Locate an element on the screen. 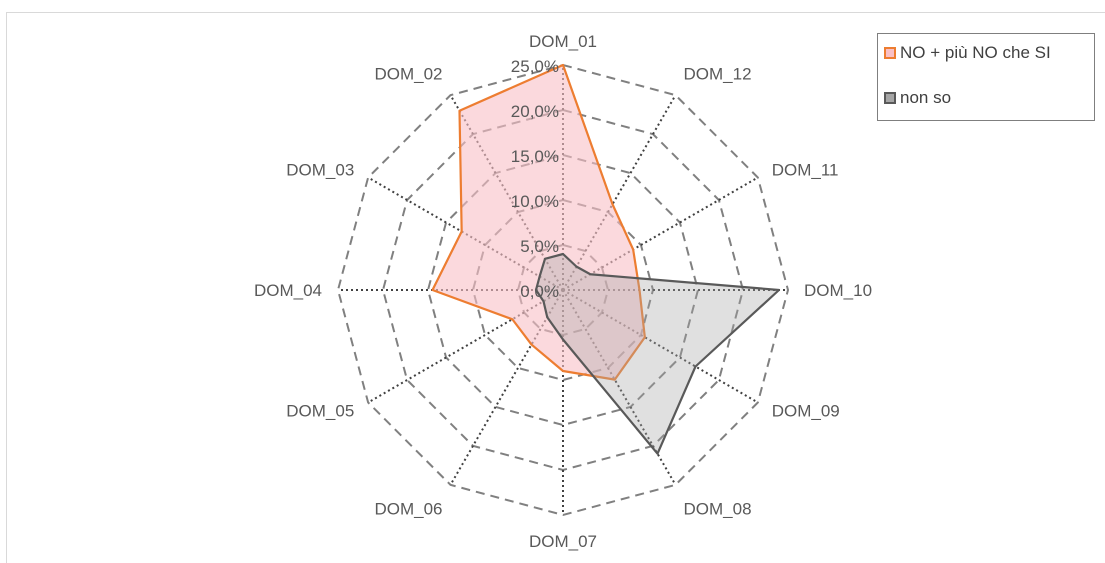 This screenshot has width=1105, height=563. chart-frame-top is located at coordinates (555, 12).